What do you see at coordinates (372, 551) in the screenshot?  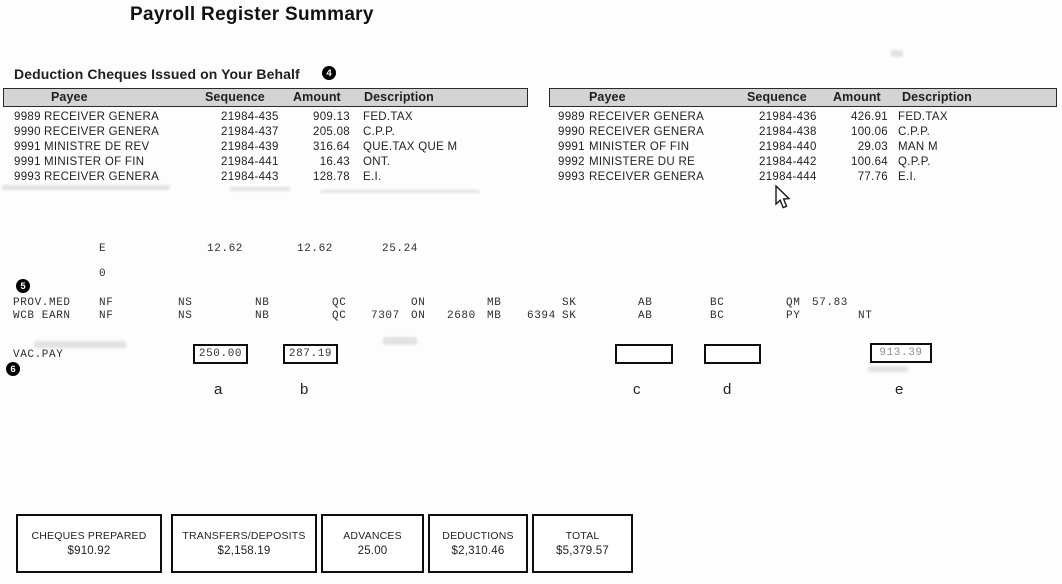 I see `summary-value: 25.00` at bounding box center [372, 551].